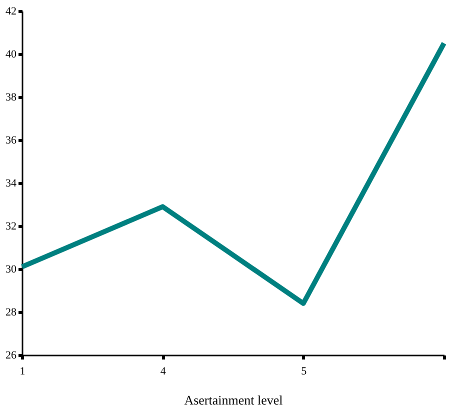  What do you see at coordinates (11, 226) in the screenshot?
I see `y-tick-label: 32` at bounding box center [11, 226].